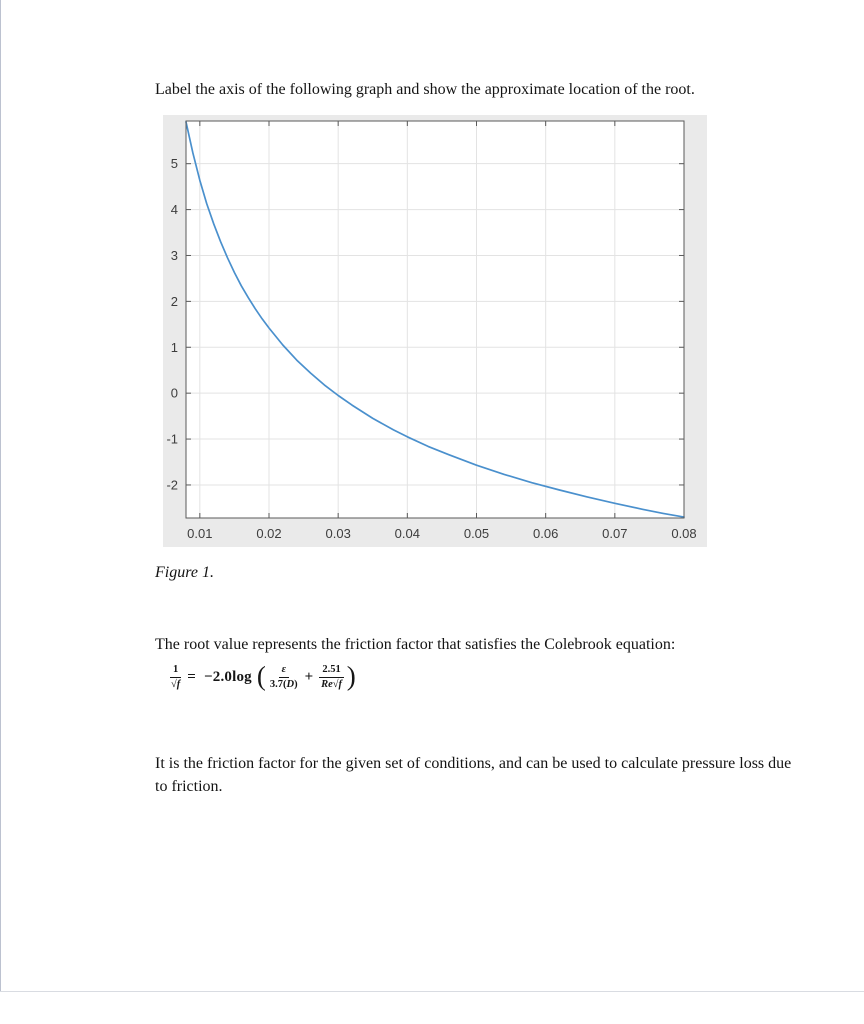 The image size is (864, 1024). I want to click on y-tick-label: -1, so click(172, 439).